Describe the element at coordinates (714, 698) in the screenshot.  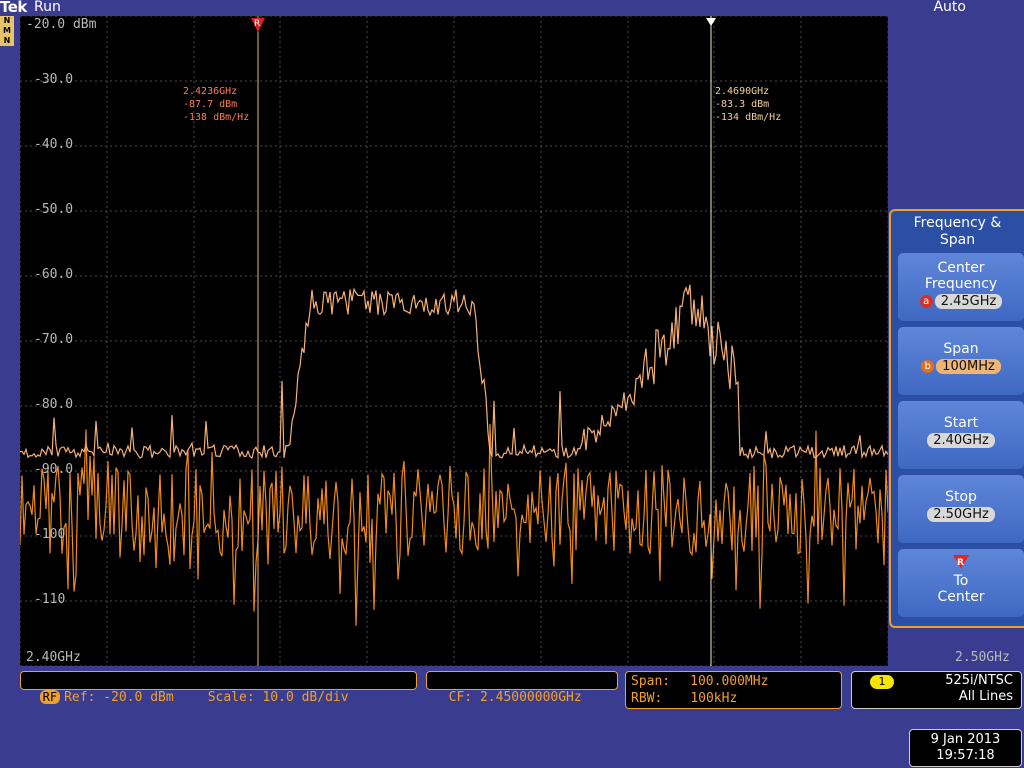
I see `rbw-readout-value: 100kHz` at that location.